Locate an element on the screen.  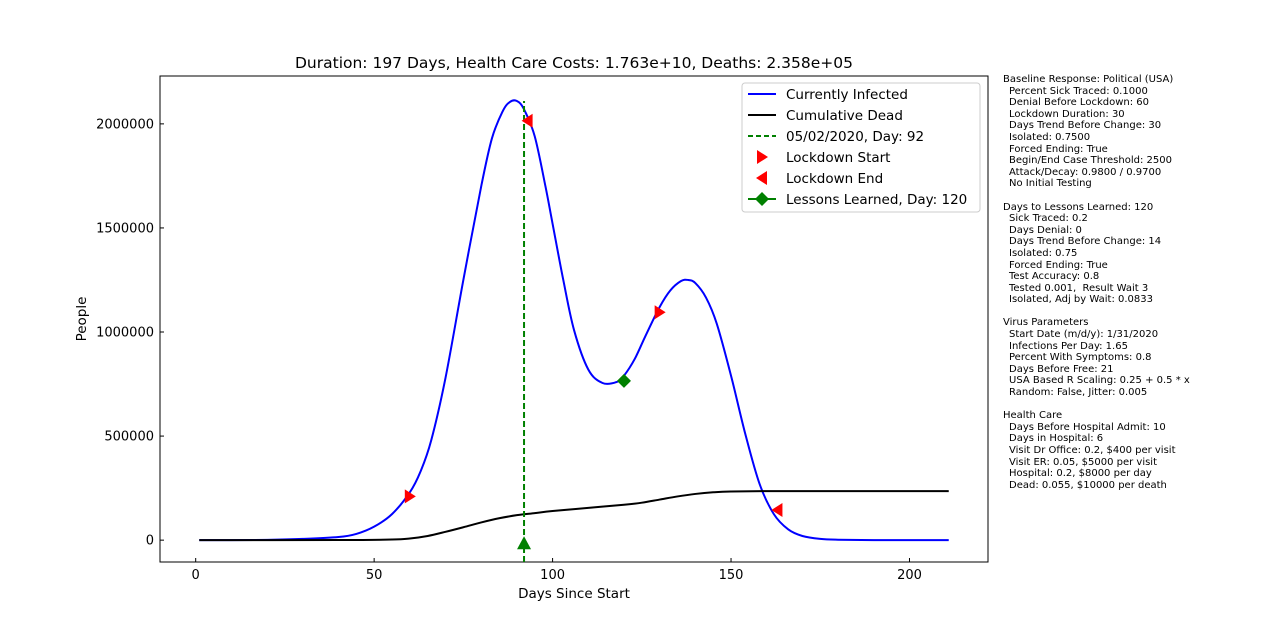
parameter-line: Infections Per Day: 1.65 is located at coordinates (1068, 346).